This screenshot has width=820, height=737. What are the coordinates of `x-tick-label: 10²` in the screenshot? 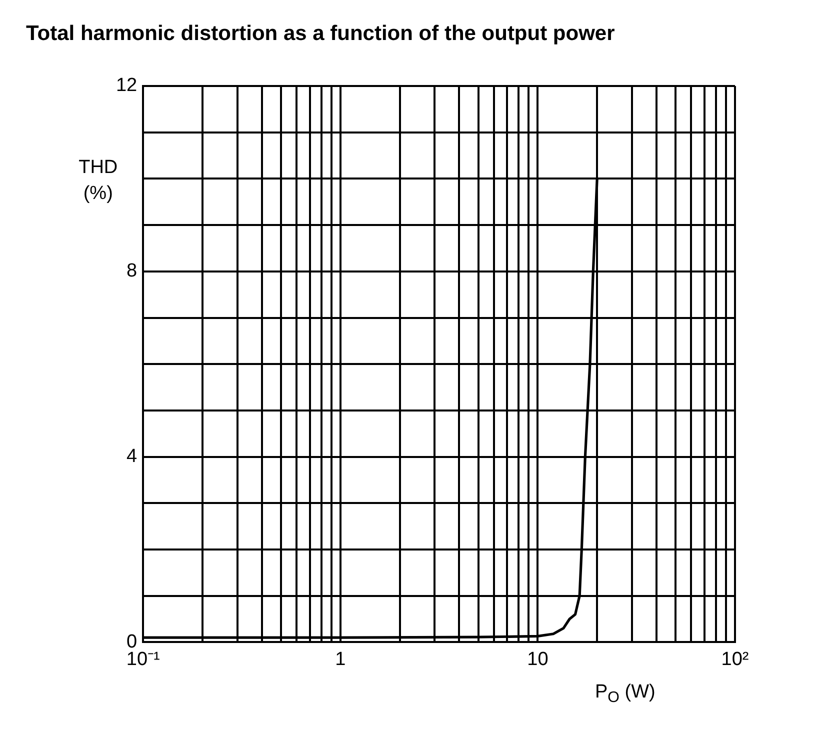 It's located at (735, 659).